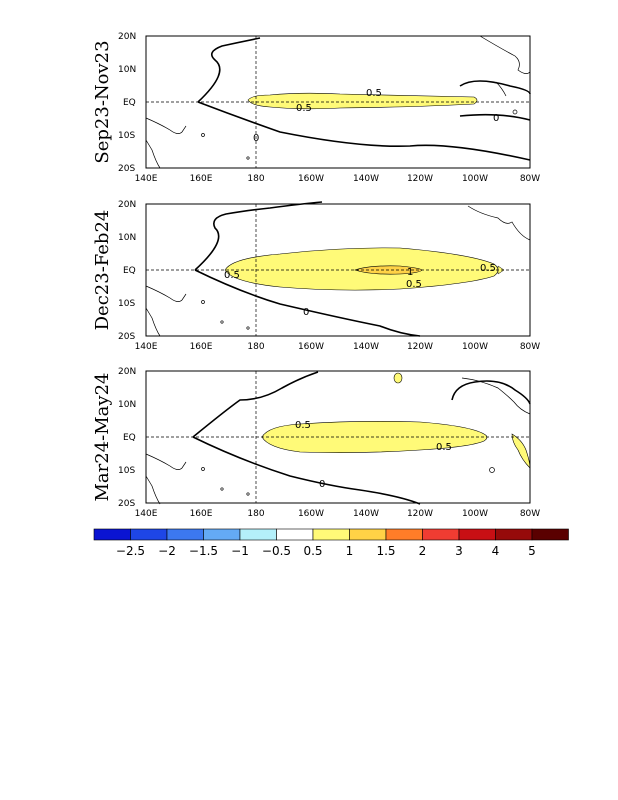 This screenshot has width=618, height=800. I want to click on colorbar-label: 3, so click(459, 551).